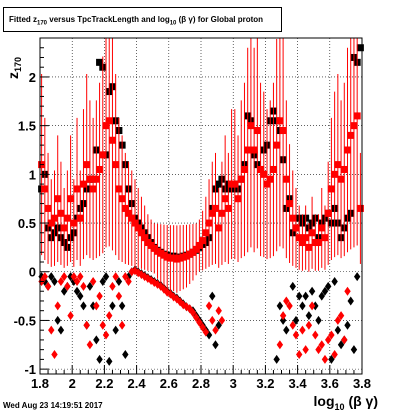 The image size is (400, 414). I want to click on y-tick-label: 0, so click(32, 272).